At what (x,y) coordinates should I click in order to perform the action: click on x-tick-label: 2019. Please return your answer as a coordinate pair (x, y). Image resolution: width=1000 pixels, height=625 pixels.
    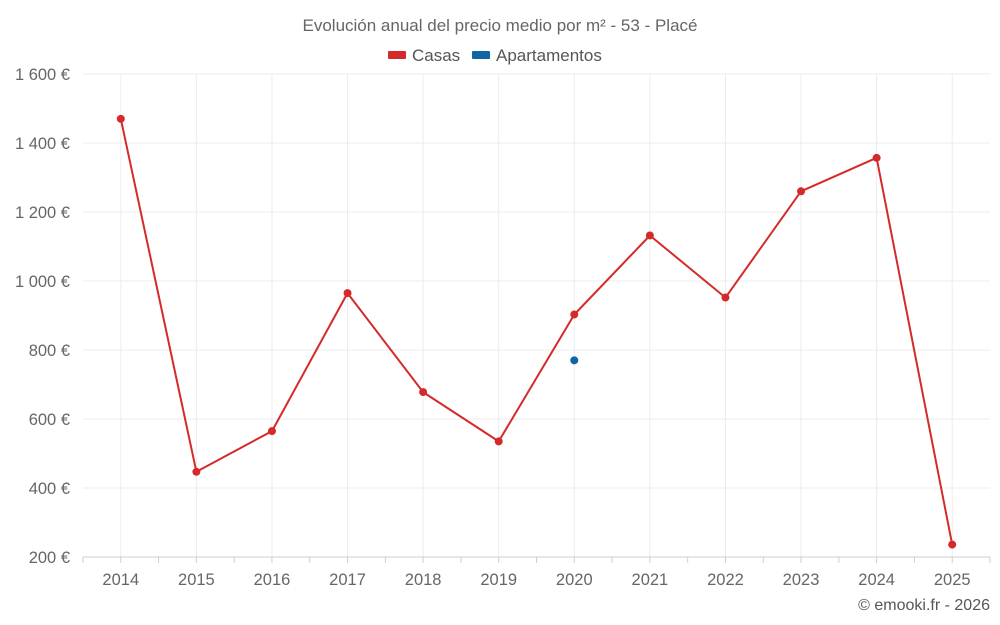
    Looking at the image, I should click on (498, 580).